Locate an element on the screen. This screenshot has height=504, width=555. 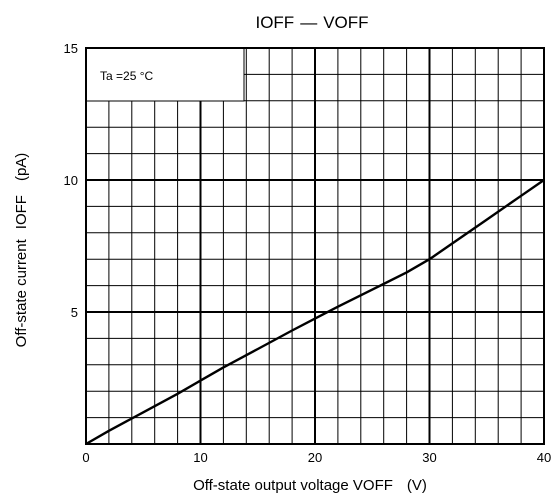
y-label-subscript: OFF is located at coordinates (21, 210).